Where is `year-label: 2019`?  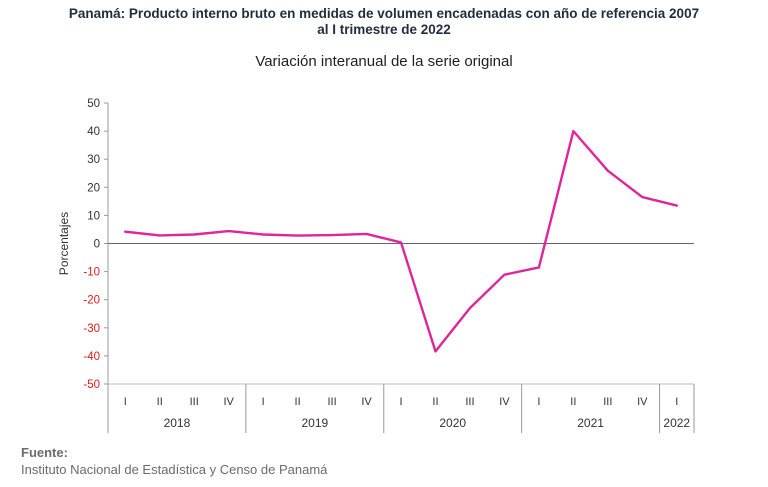
year-label: 2019 is located at coordinates (314, 423).